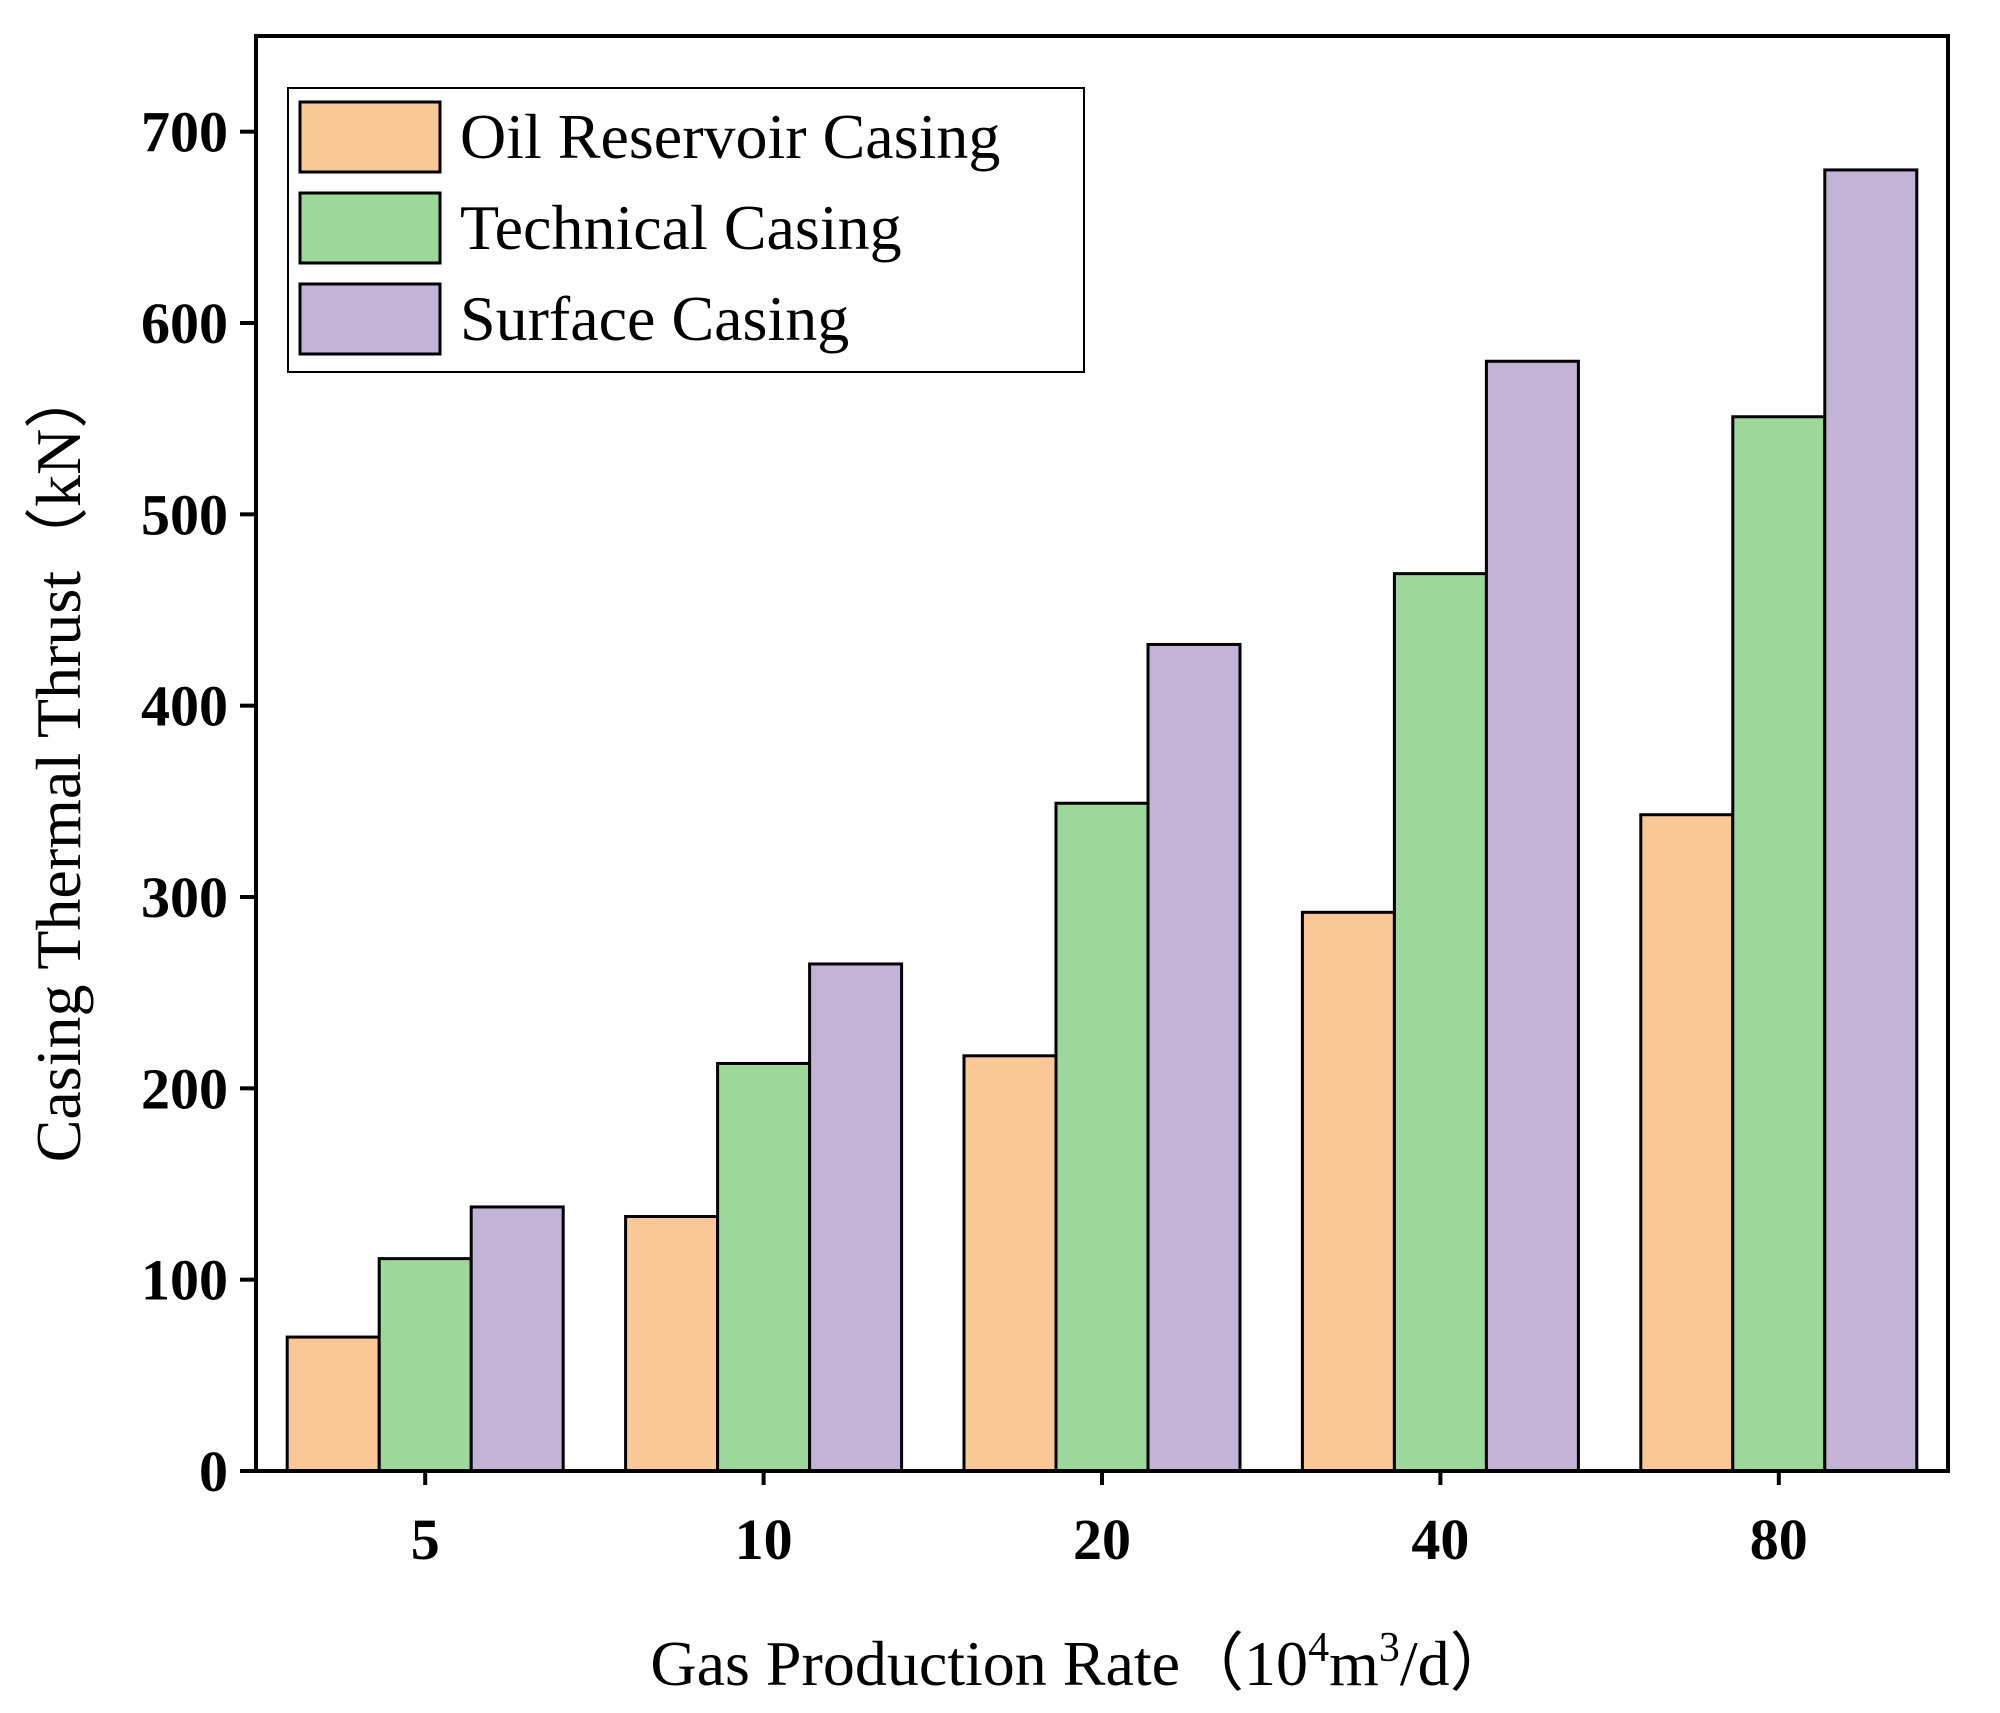 The image size is (2000, 1713). What do you see at coordinates (184, 514) in the screenshot?
I see `y-tick-label: 500` at bounding box center [184, 514].